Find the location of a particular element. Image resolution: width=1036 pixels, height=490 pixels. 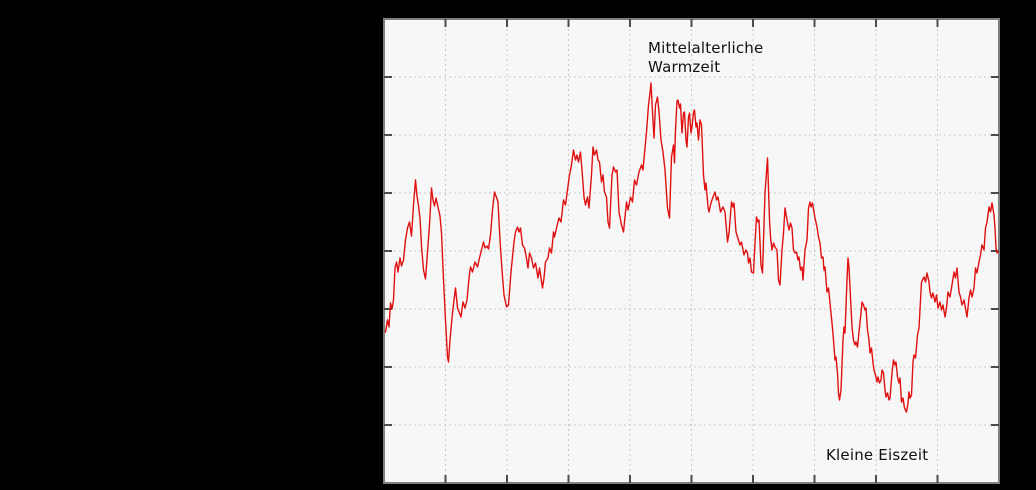

annotation-warm-period-line2: Warmzeit is located at coordinates (684, 67).